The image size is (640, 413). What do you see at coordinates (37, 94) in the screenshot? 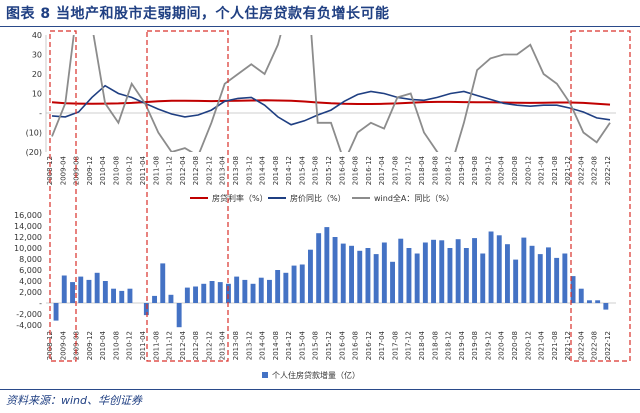
I see `y-tick-label: 10` at bounding box center [37, 94].